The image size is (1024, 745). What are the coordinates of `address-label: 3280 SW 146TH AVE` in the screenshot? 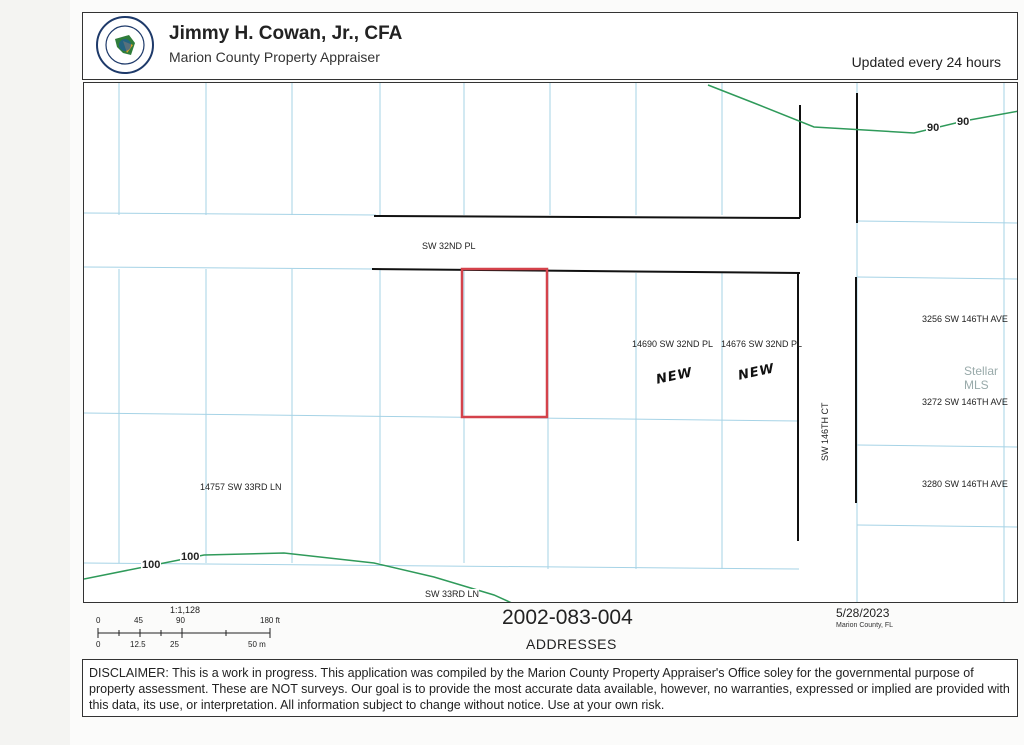 It's located at (965, 484).